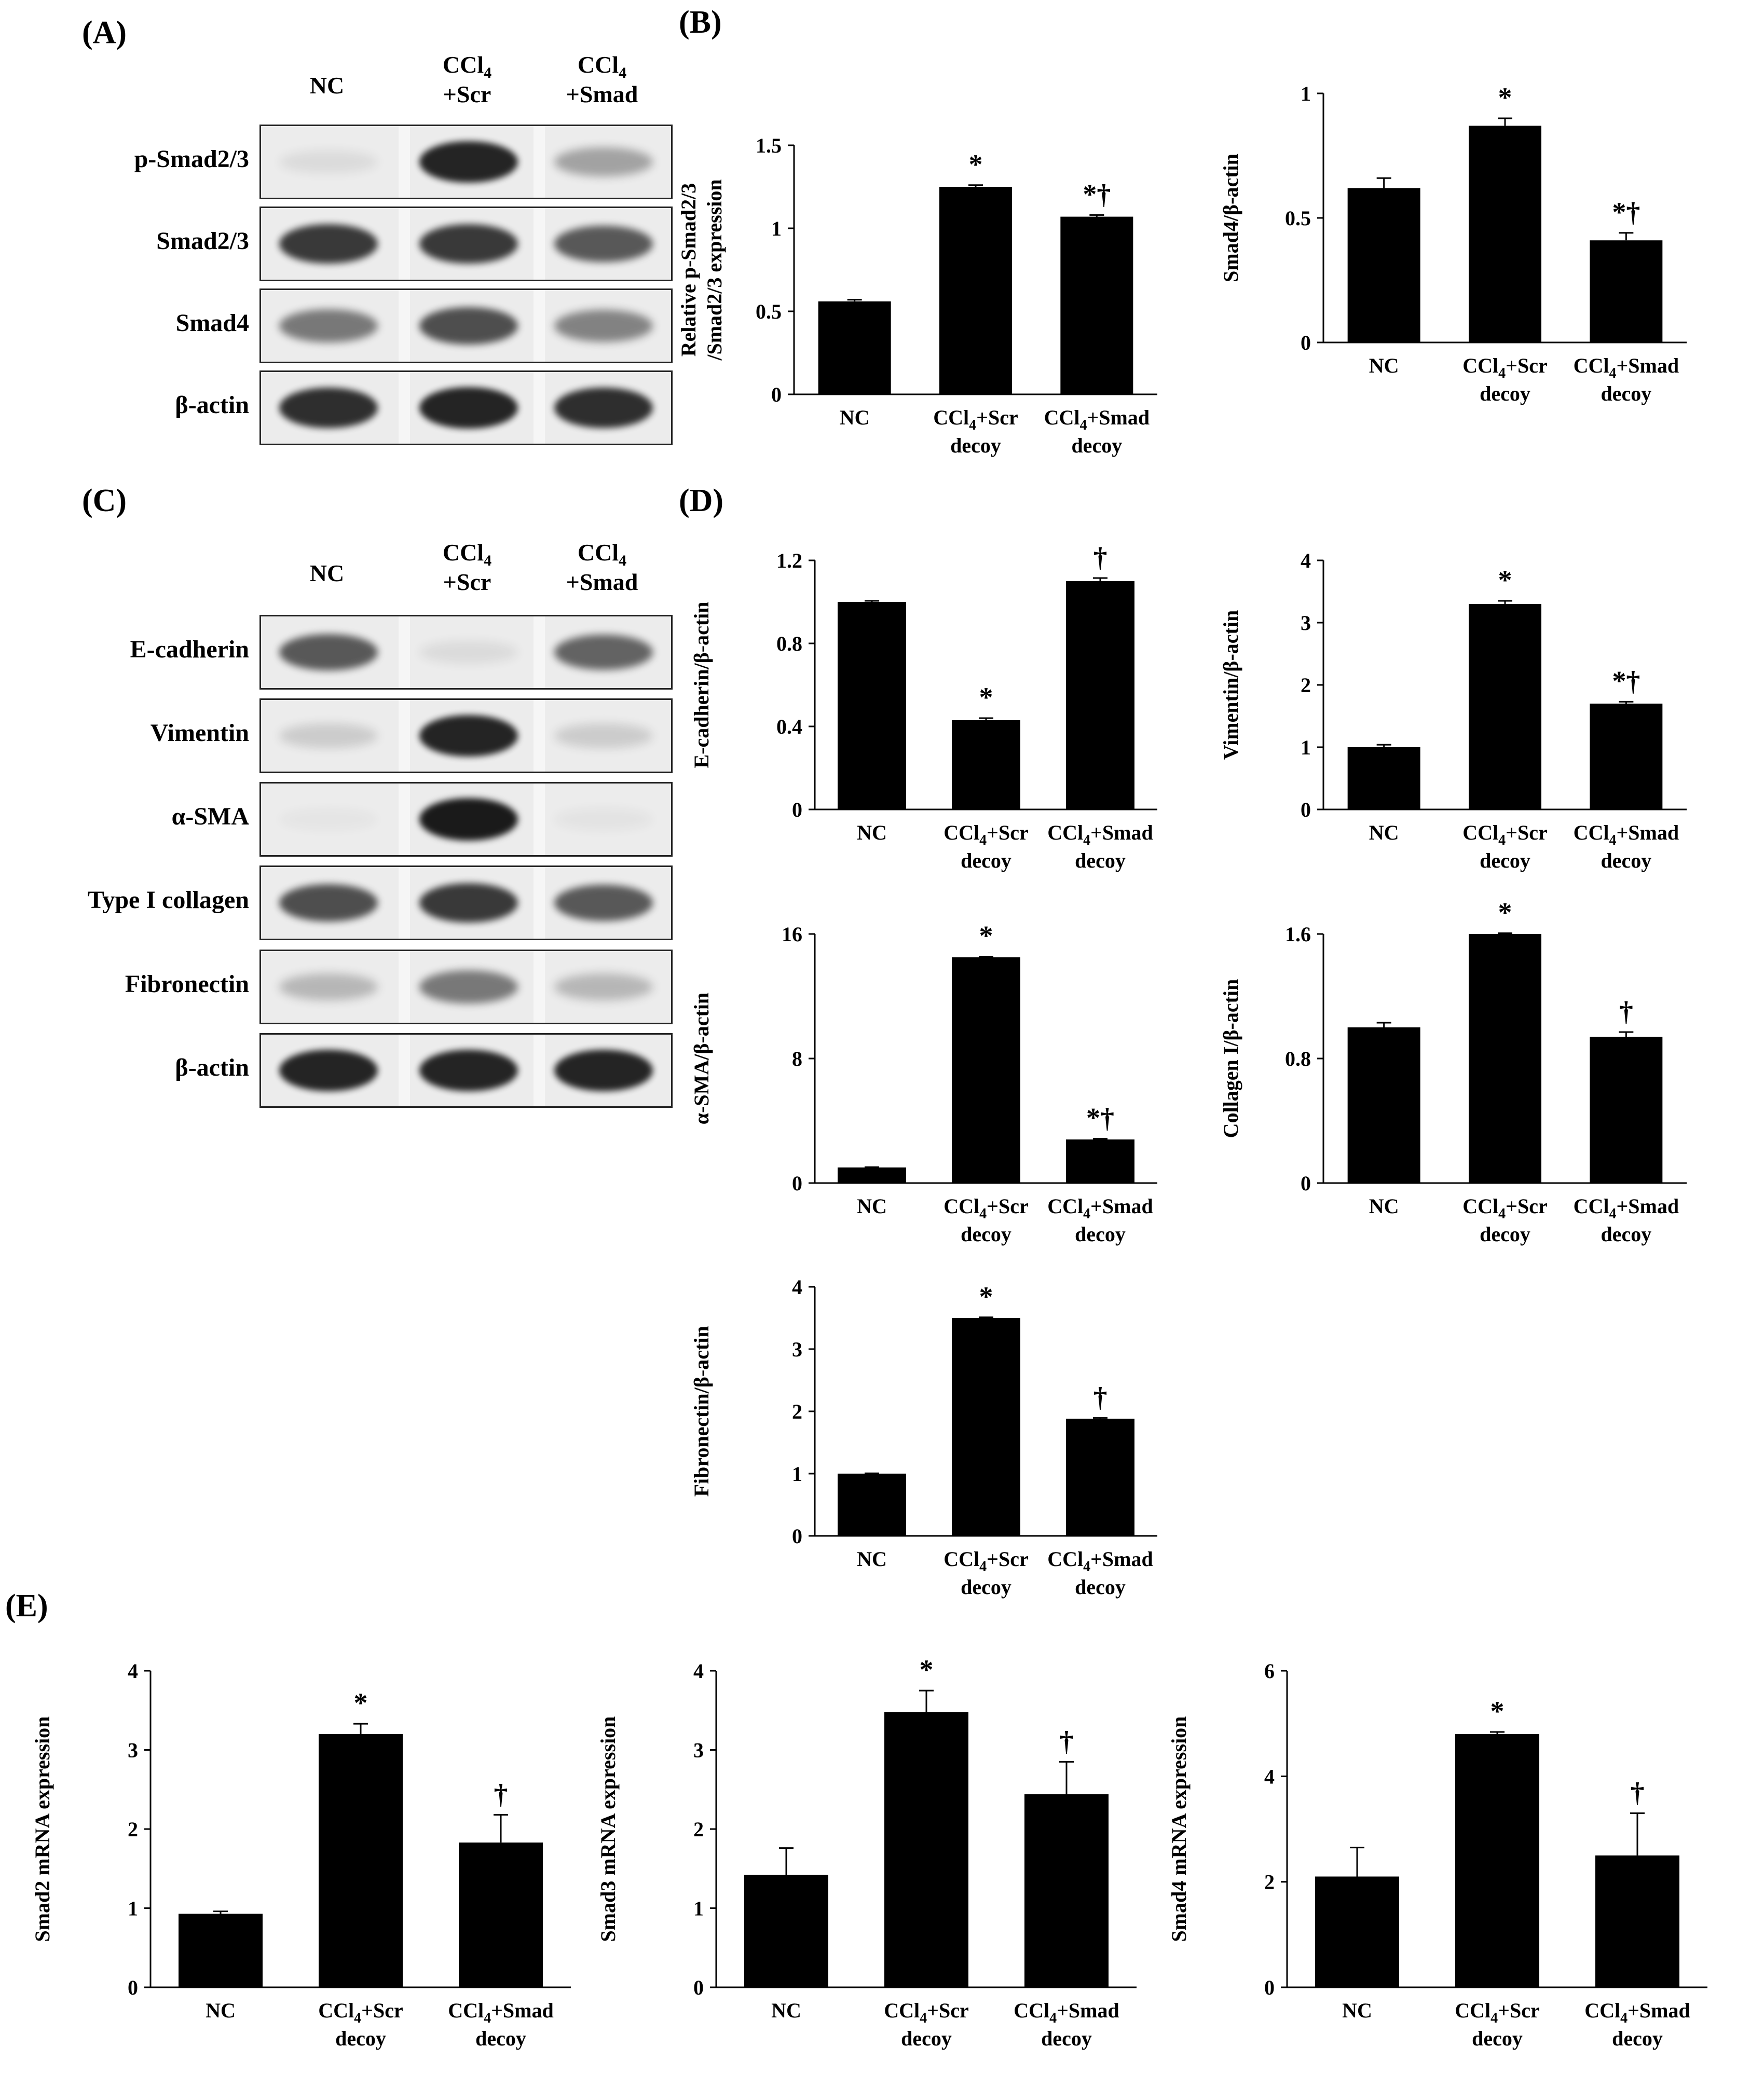  Describe the element at coordinates (789, 643) in the screenshot. I see `y-tick-label: 0.8` at that location.